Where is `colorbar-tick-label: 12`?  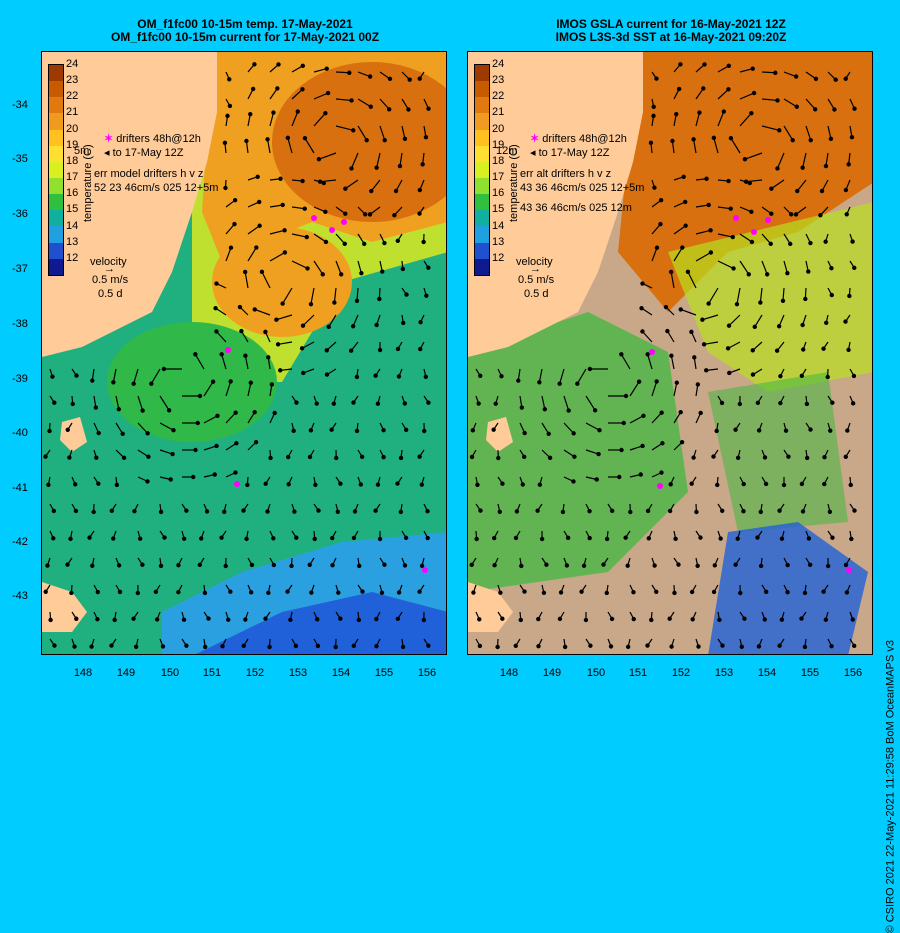
colorbar-tick-label: 12 is located at coordinates (498, 258).